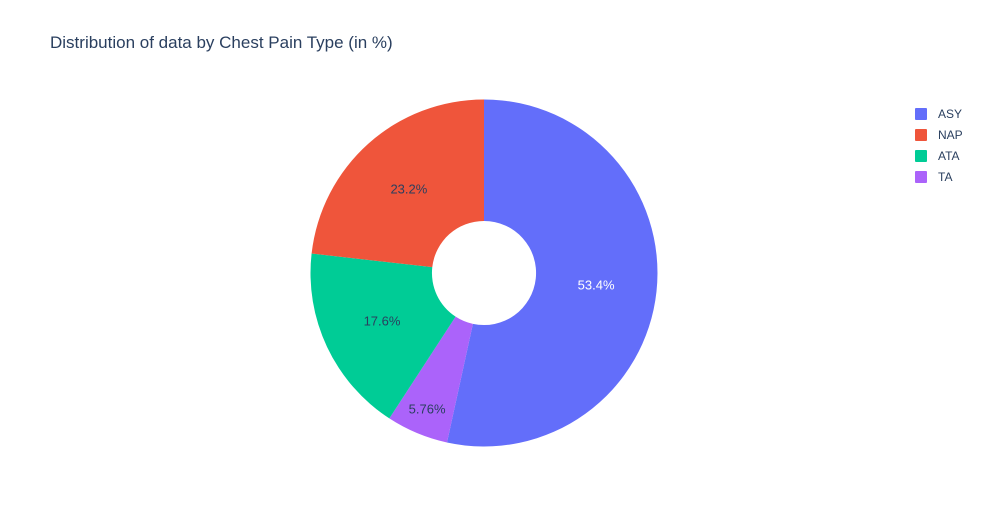  What do you see at coordinates (431, 379) in the screenshot?
I see `pie-slice-ta` at bounding box center [431, 379].